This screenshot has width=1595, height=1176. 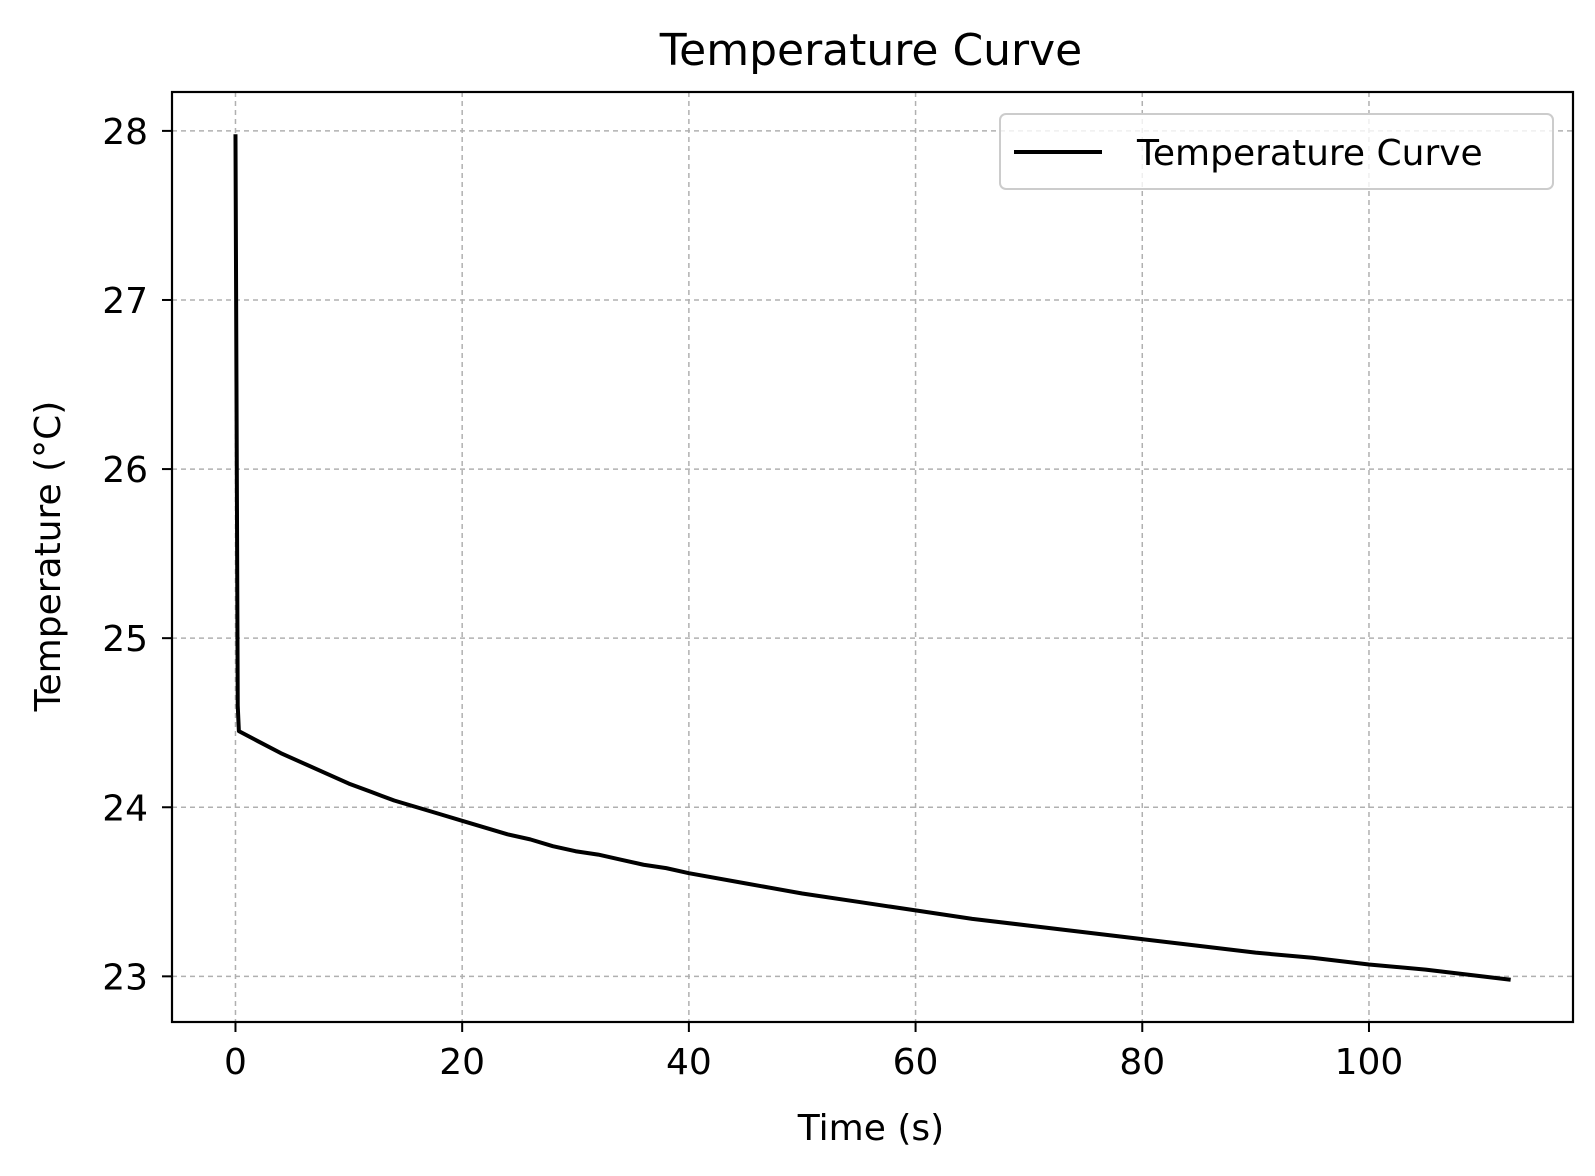 What do you see at coordinates (870, 1128) in the screenshot?
I see `x-axis-label: Time (s)` at bounding box center [870, 1128].